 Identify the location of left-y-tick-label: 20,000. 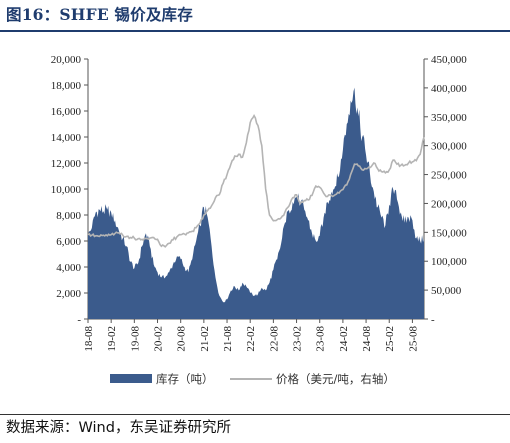
(66, 60).